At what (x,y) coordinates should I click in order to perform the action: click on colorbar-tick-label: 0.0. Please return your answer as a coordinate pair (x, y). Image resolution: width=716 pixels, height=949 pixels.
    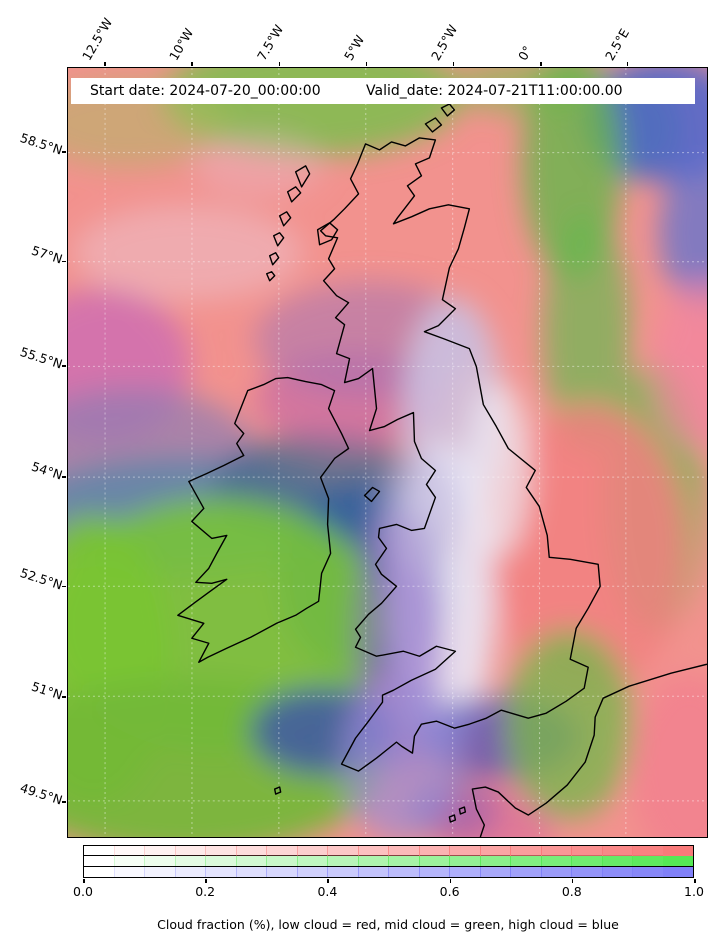
    Looking at the image, I should click on (83, 891).